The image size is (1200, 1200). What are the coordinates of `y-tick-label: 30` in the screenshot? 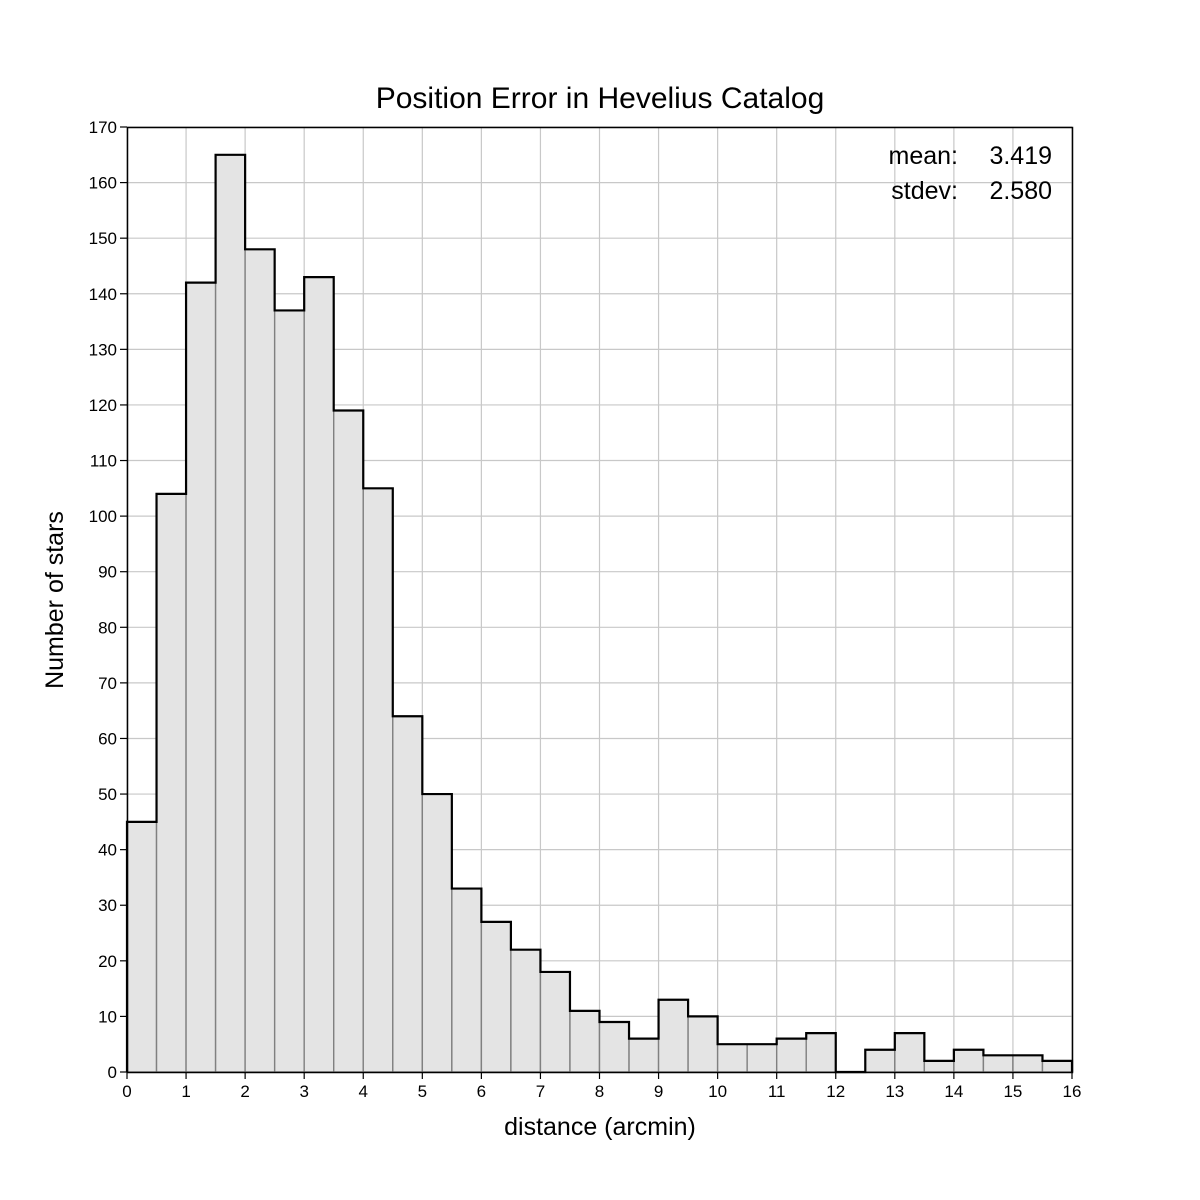 It's located at (107, 905).